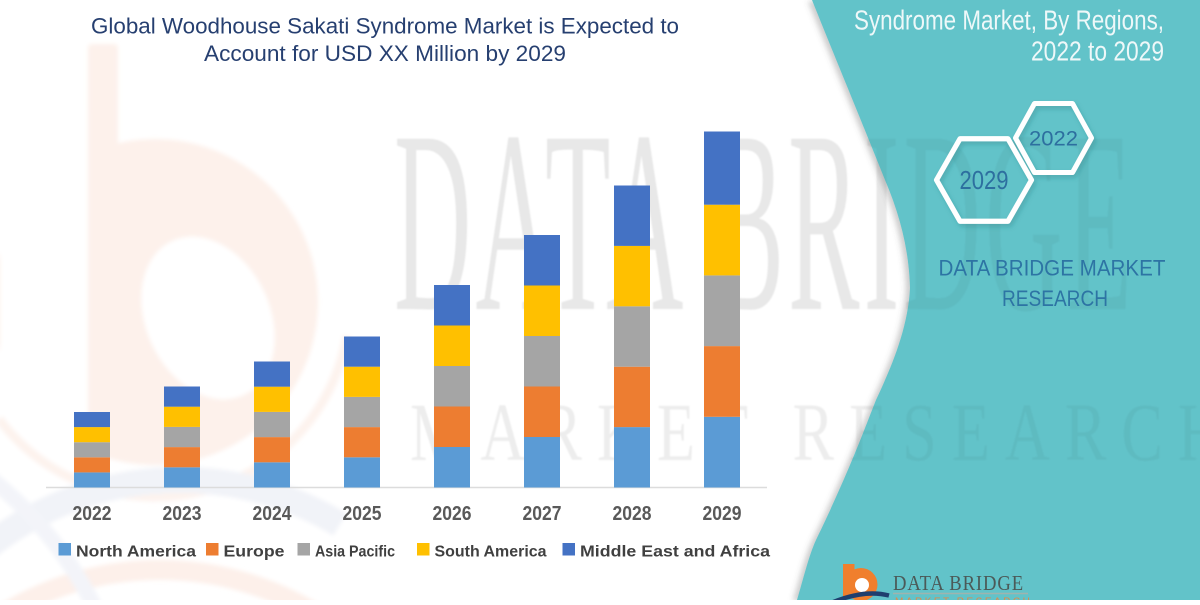 This screenshot has height=605, width=1200. What do you see at coordinates (254, 551) in the screenshot?
I see `svg-text: Europe` at bounding box center [254, 551].